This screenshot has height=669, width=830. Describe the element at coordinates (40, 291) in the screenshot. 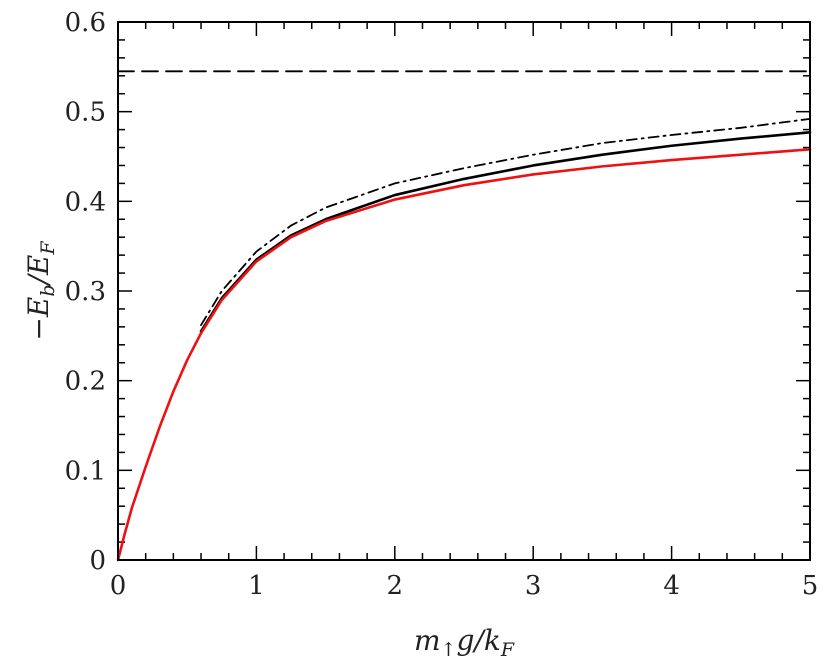

I see `y-axis-label: −Eb/EF` at that location.